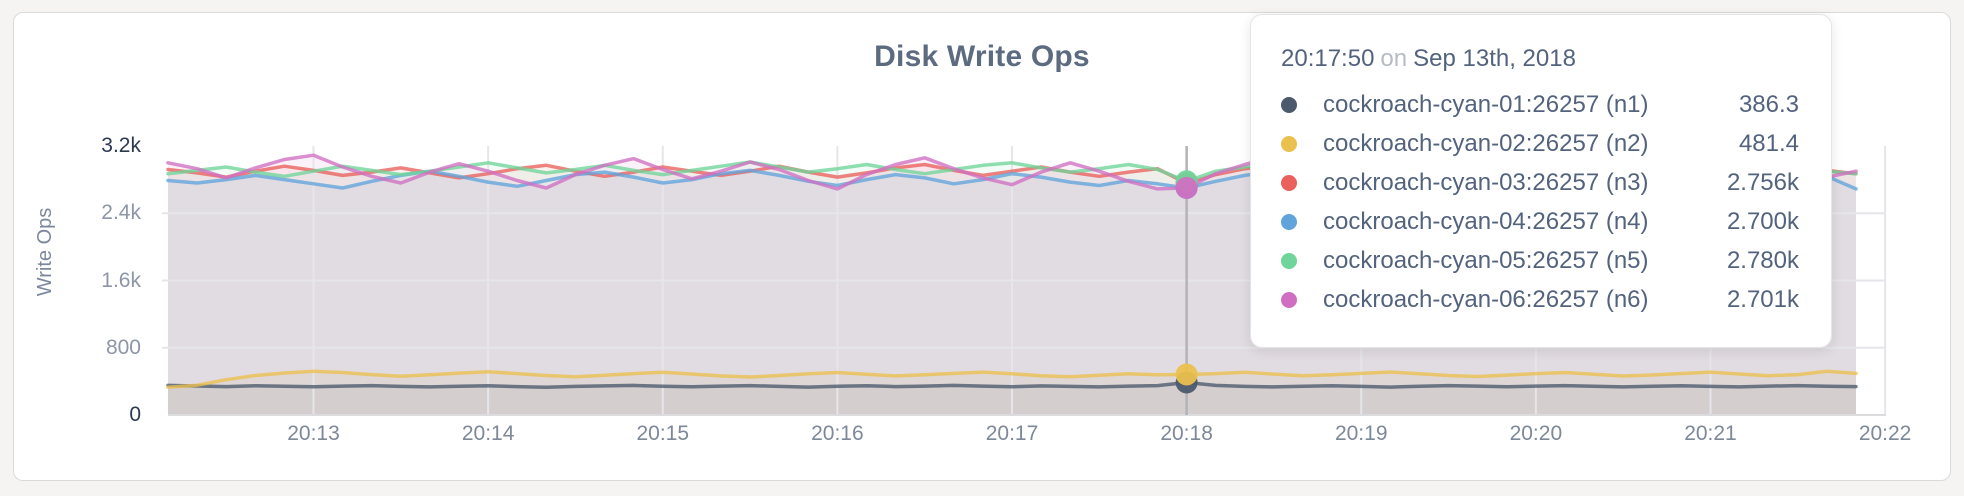  I want to click on tooltip-row: cockroach-cyan-04:26257 (n4) 2.700k, so click(1540, 221).